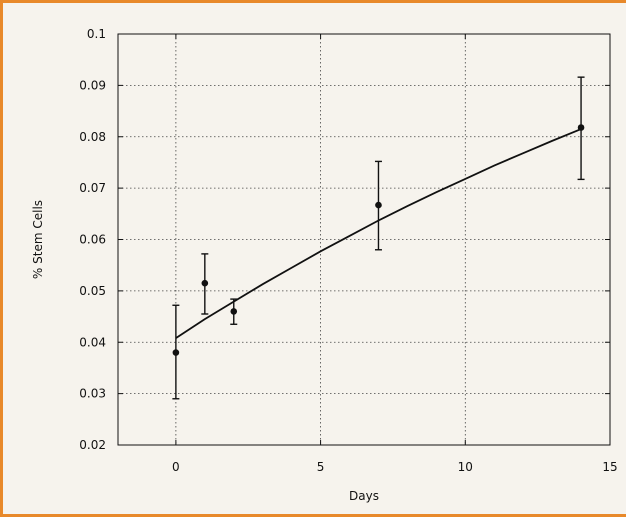 The width and height of the screenshot is (626, 517). Describe the element at coordinates (92, 394) in the screenshot. I see `y-tick-label: 0.03` at that location.